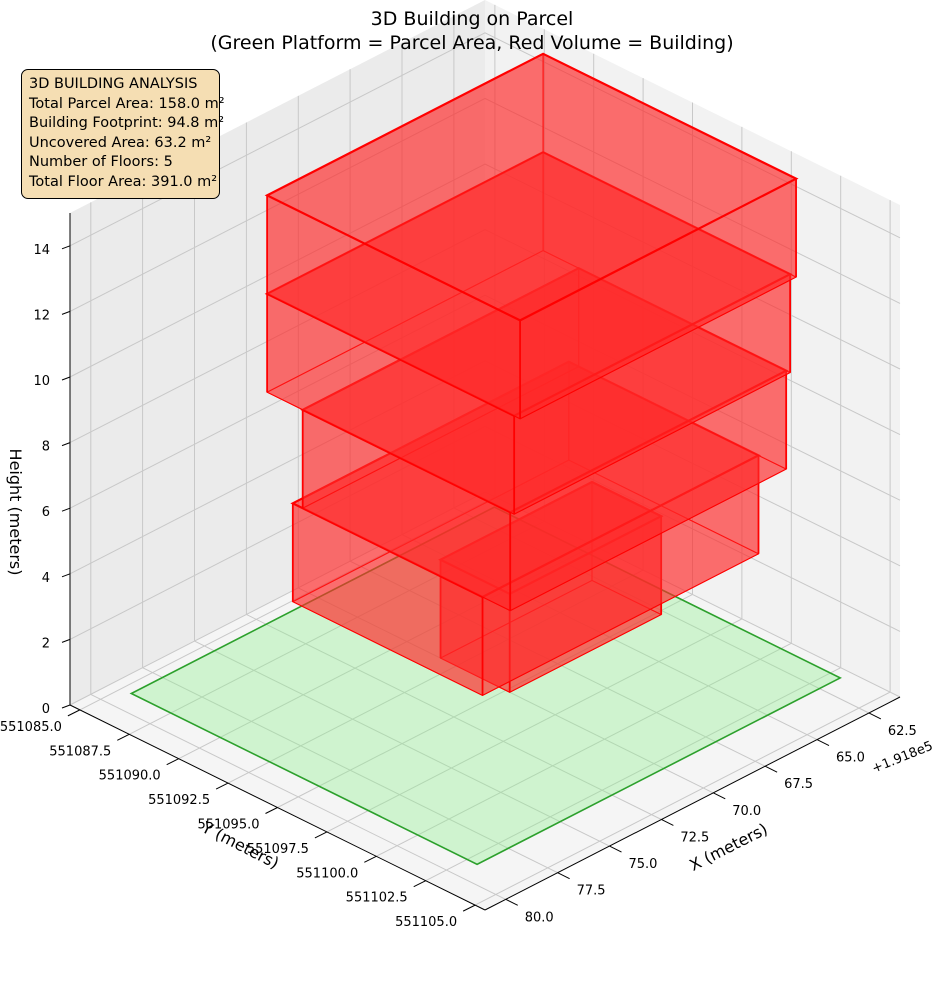 This screenshot has width=944, height=996. I want to click on z-tick-label: 4, so click(46, 578).